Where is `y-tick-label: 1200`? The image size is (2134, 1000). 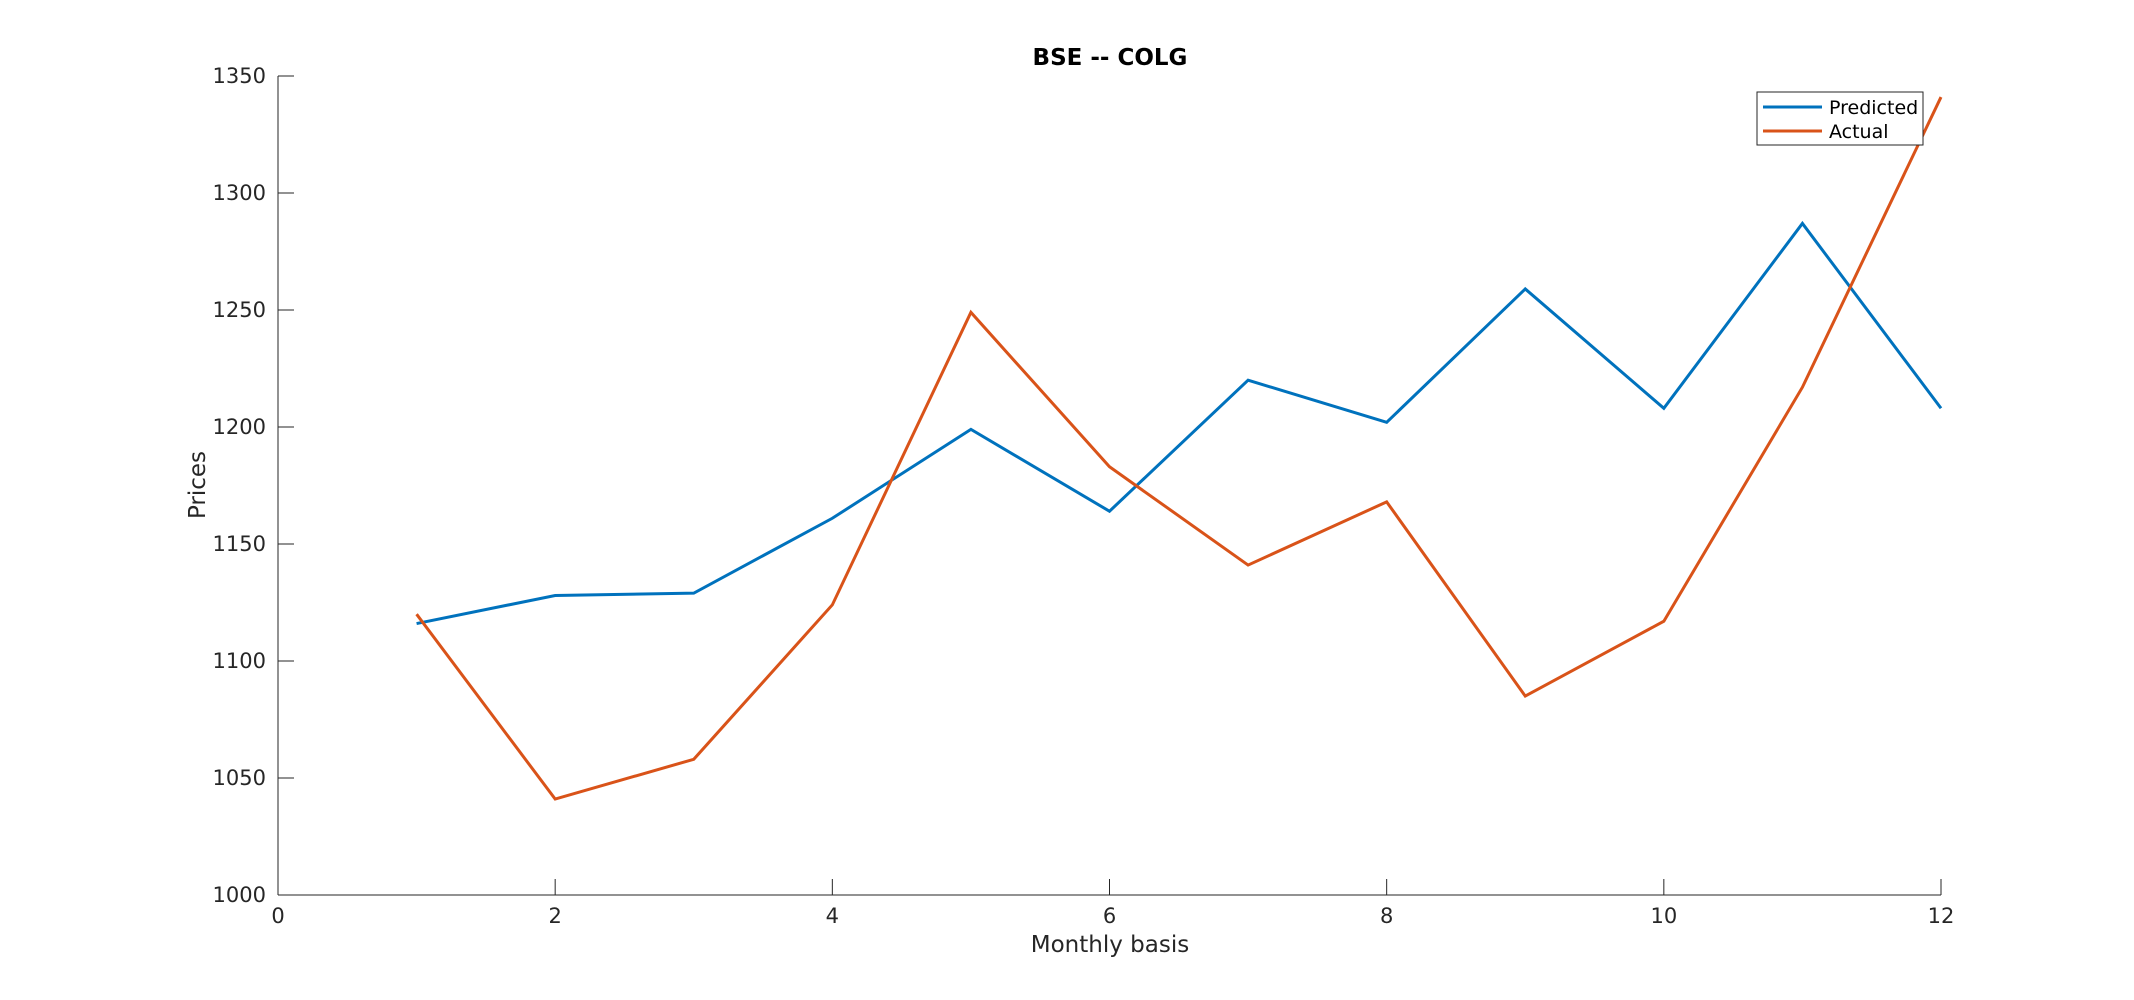 y-tick-label: 1200 is located at coordinates (239, 427).